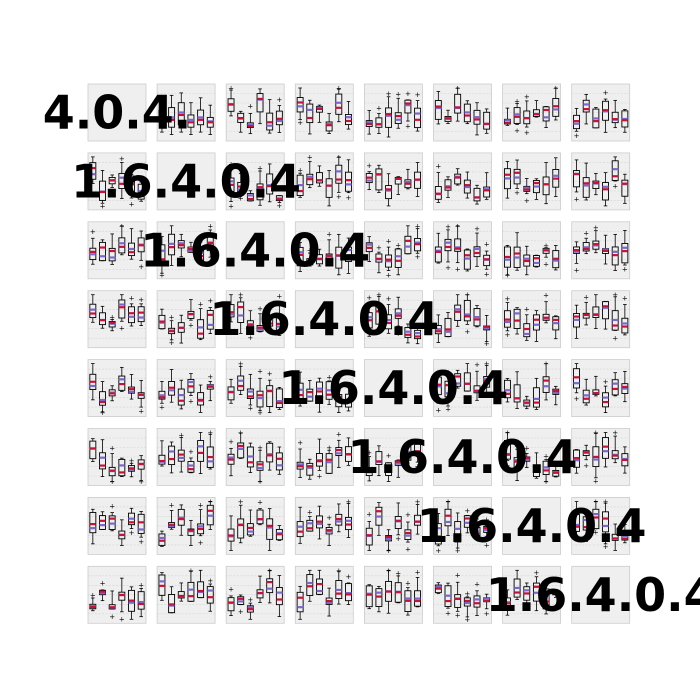 Image resolution: width=700 pixels, height=700 pixels. I want to click on panel-r0-c7: ++, so click(601, 112).